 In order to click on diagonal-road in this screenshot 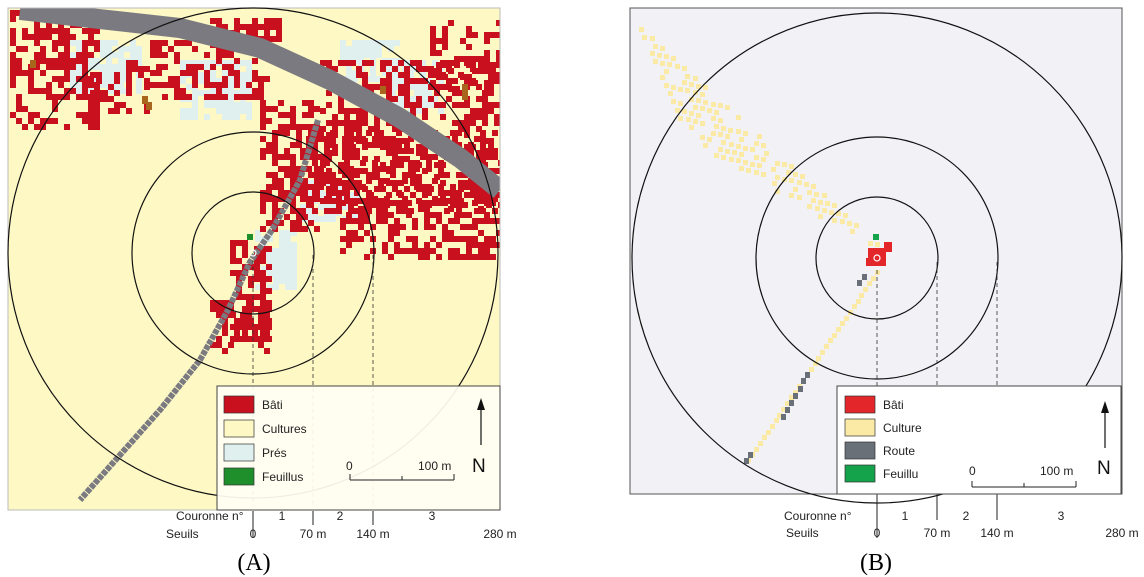, I will do `click(199, 310)`.